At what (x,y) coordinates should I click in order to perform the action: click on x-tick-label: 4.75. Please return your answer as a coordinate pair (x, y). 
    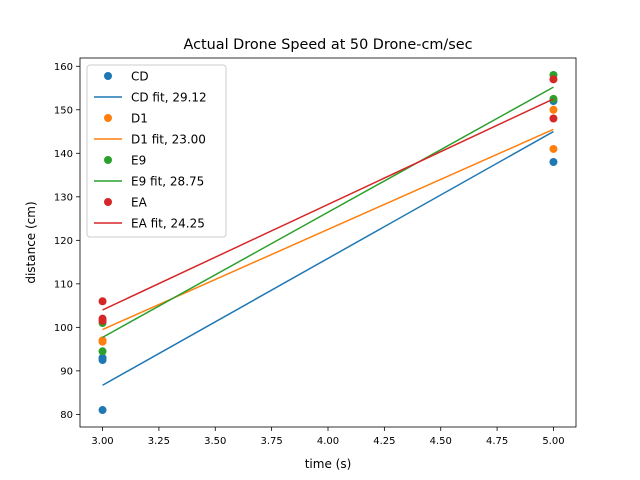
    Looking at the image, I should click on (497, 441).